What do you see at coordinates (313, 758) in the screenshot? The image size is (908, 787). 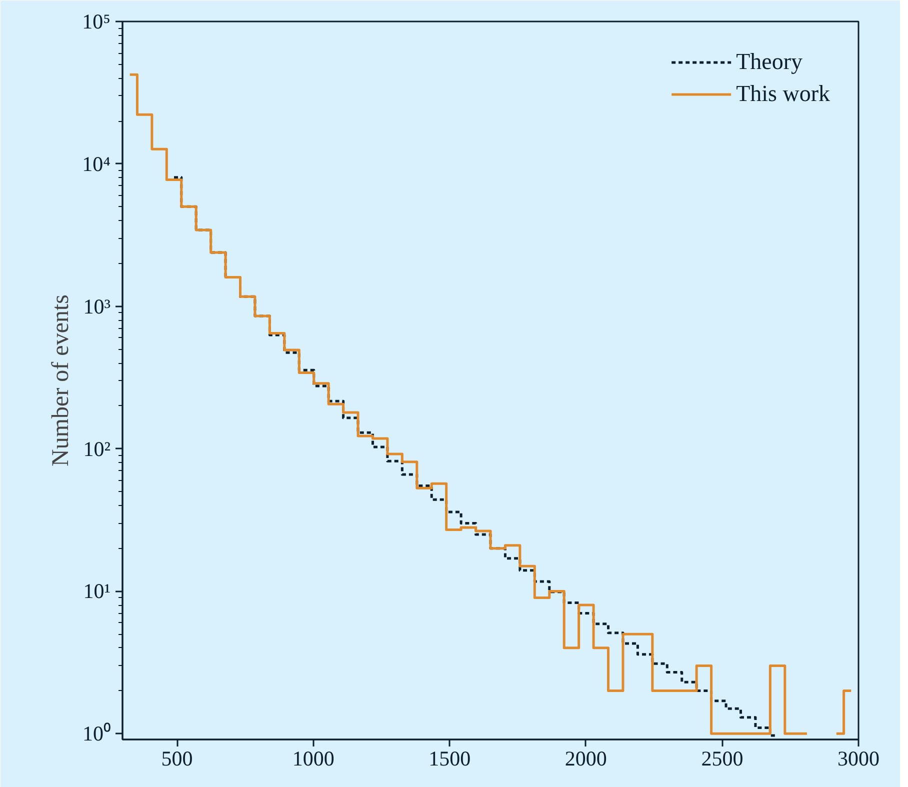 I see `x-tick-label: 1000` at bounding box center [313, 758].